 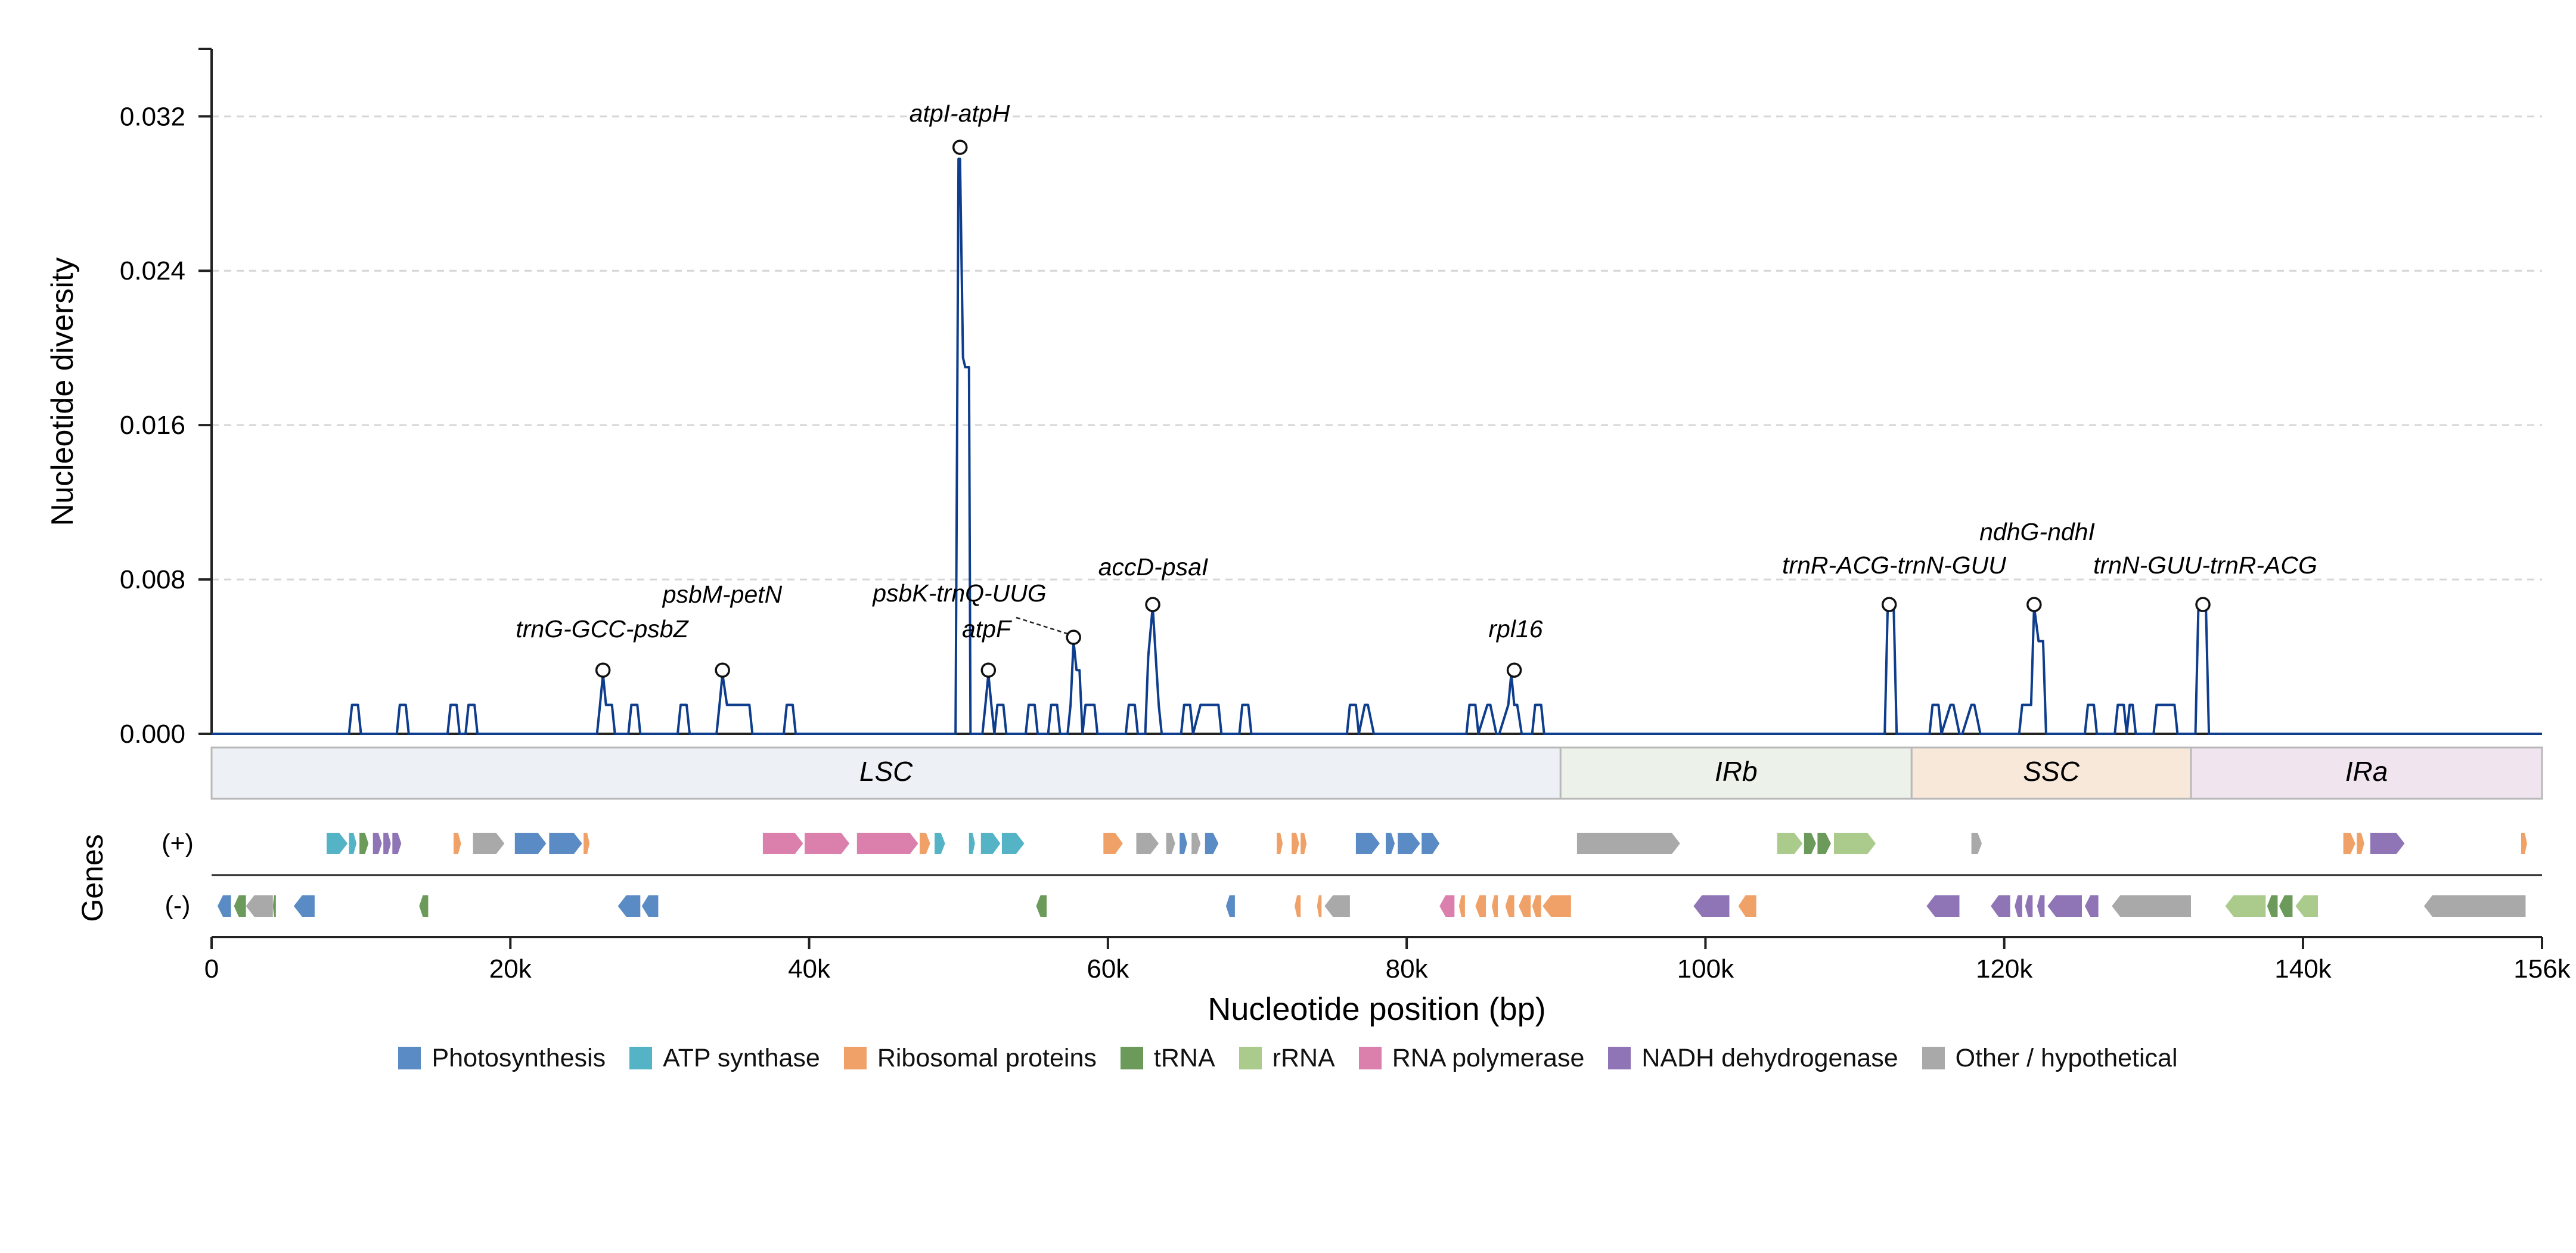 I want to click on region-label: IRa, so click(x=2367, y=771).